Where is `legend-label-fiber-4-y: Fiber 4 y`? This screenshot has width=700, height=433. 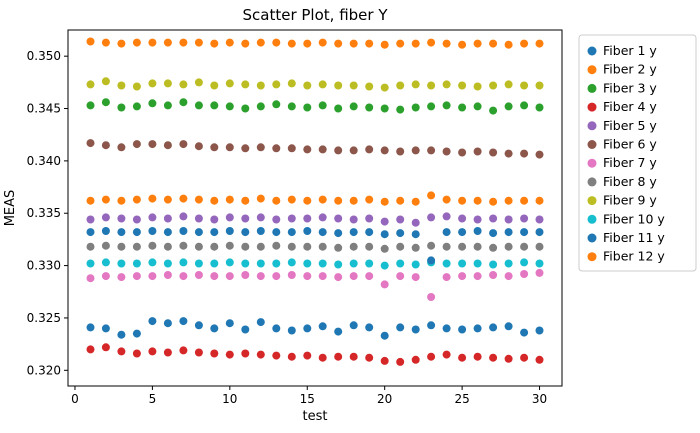
legend-label-fiber-4-y: Fiber 4 y is located at coordinates (630, 106).